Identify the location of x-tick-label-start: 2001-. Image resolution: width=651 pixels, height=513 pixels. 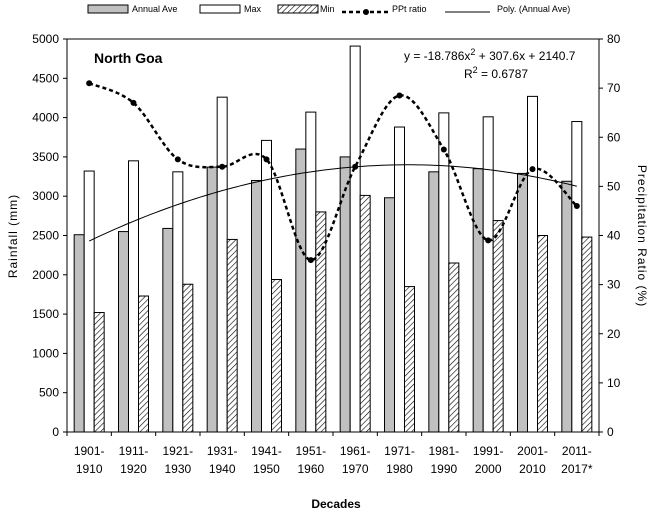
(532, 451).